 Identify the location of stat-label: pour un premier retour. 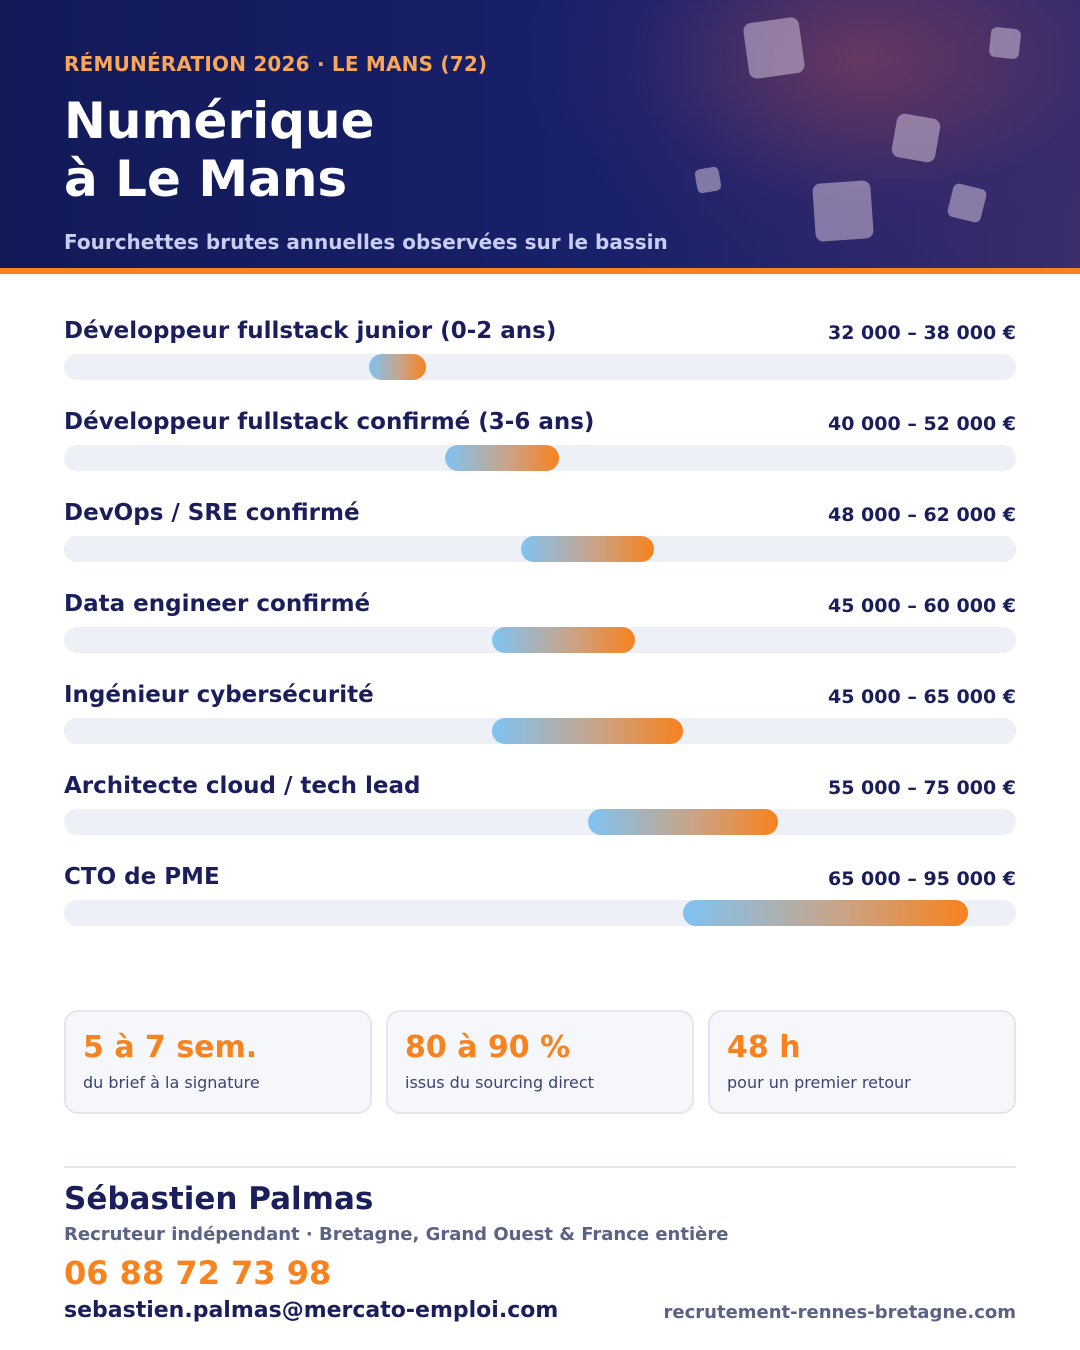
(819, 1082).